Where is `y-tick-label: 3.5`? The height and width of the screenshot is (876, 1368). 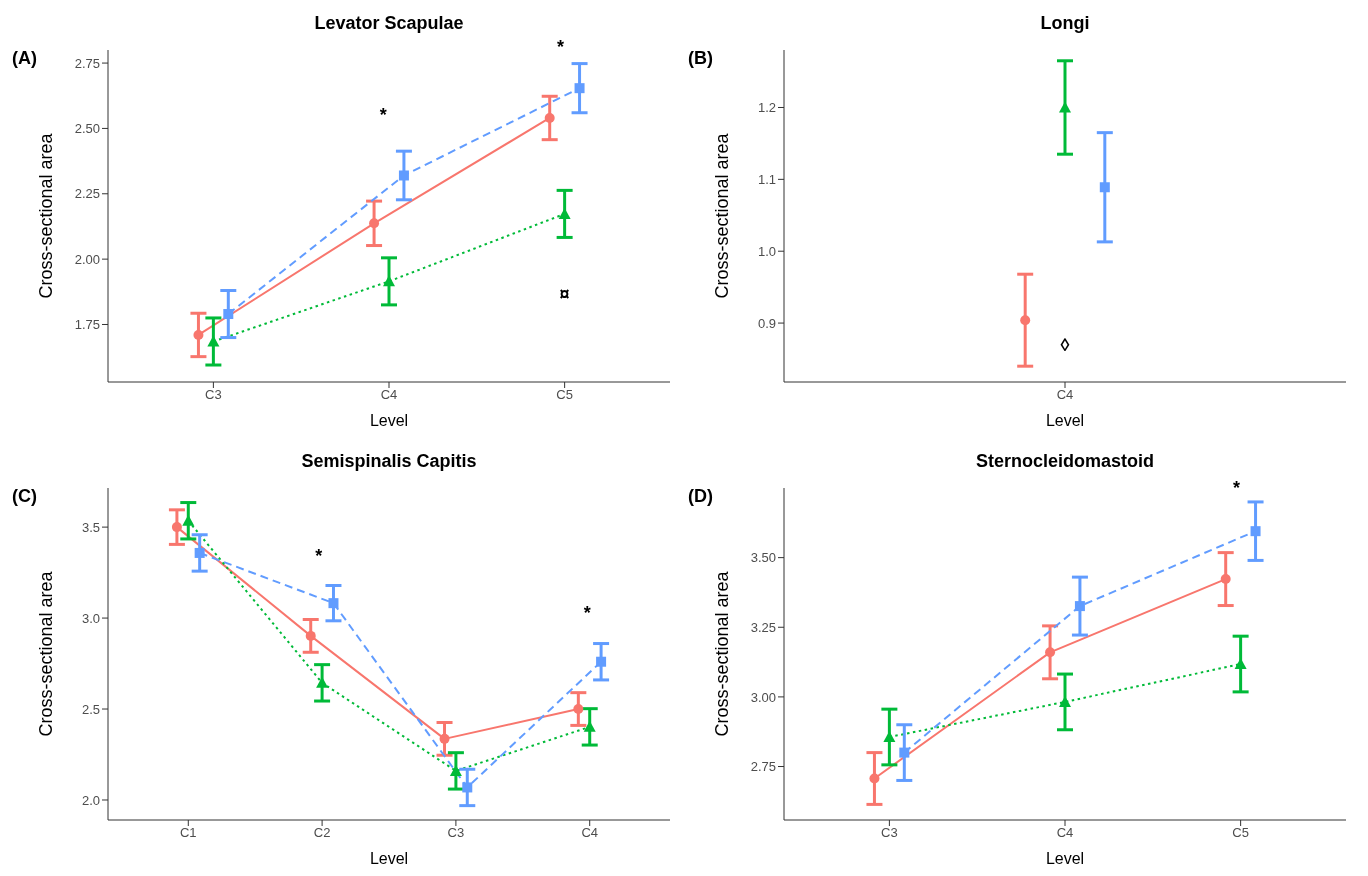 y-tick-label: 3.5 is located at coordinates (90, 527).